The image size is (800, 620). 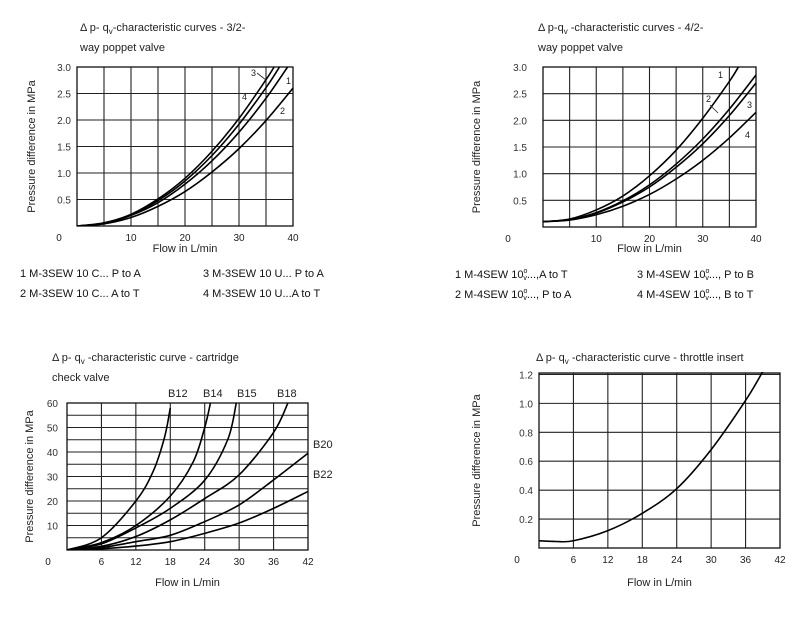 What do you see at coordinates (53, 502) in the screenshot?
I see `chart-3-y-tick-label: 20` at bounding box center [53, 502].